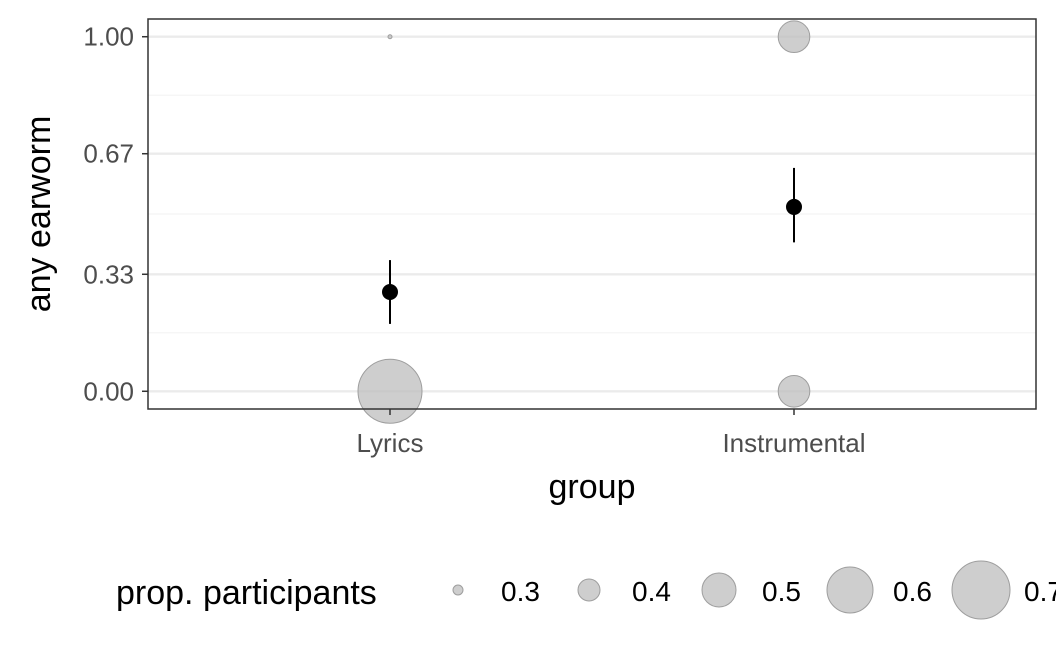 This screenshot has width=1056, height=652. What do you see at coordinates (592, 487) in the screenshot?
I see `x-axis-title: group` at bounding box center [592, 487].